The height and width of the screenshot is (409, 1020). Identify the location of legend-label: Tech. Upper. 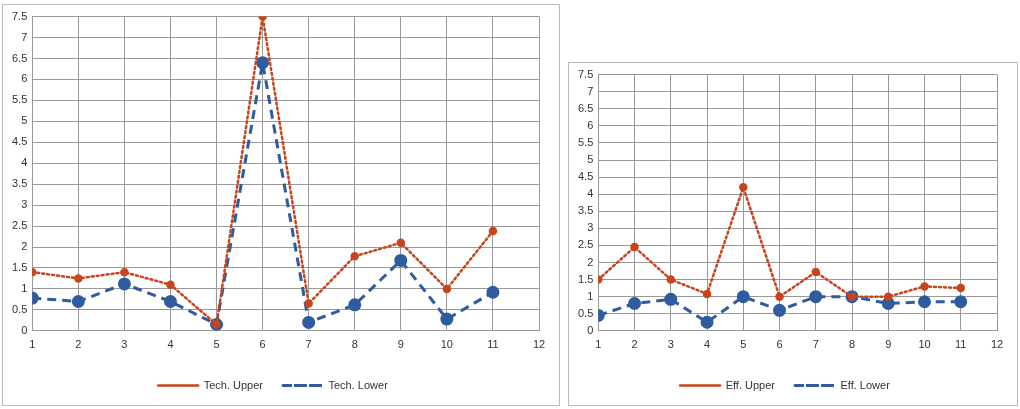
(233, 384).